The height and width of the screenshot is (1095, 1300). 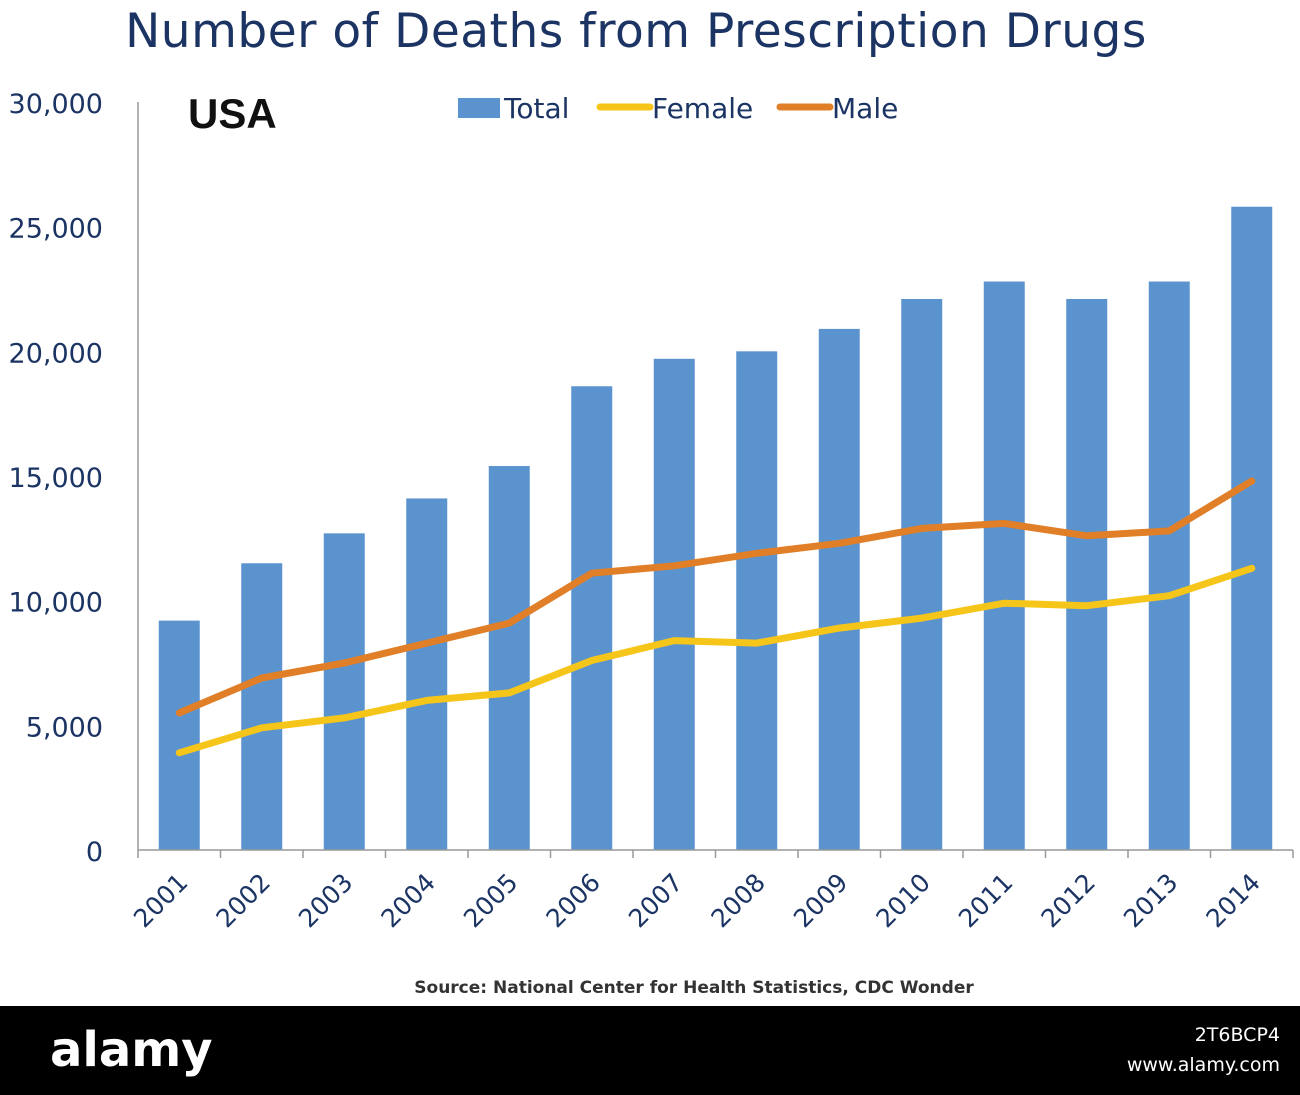 What do you see at coordinates (427, 700) in the screenshot?
I see `point-female-2004` at bounding box center [427, 700].